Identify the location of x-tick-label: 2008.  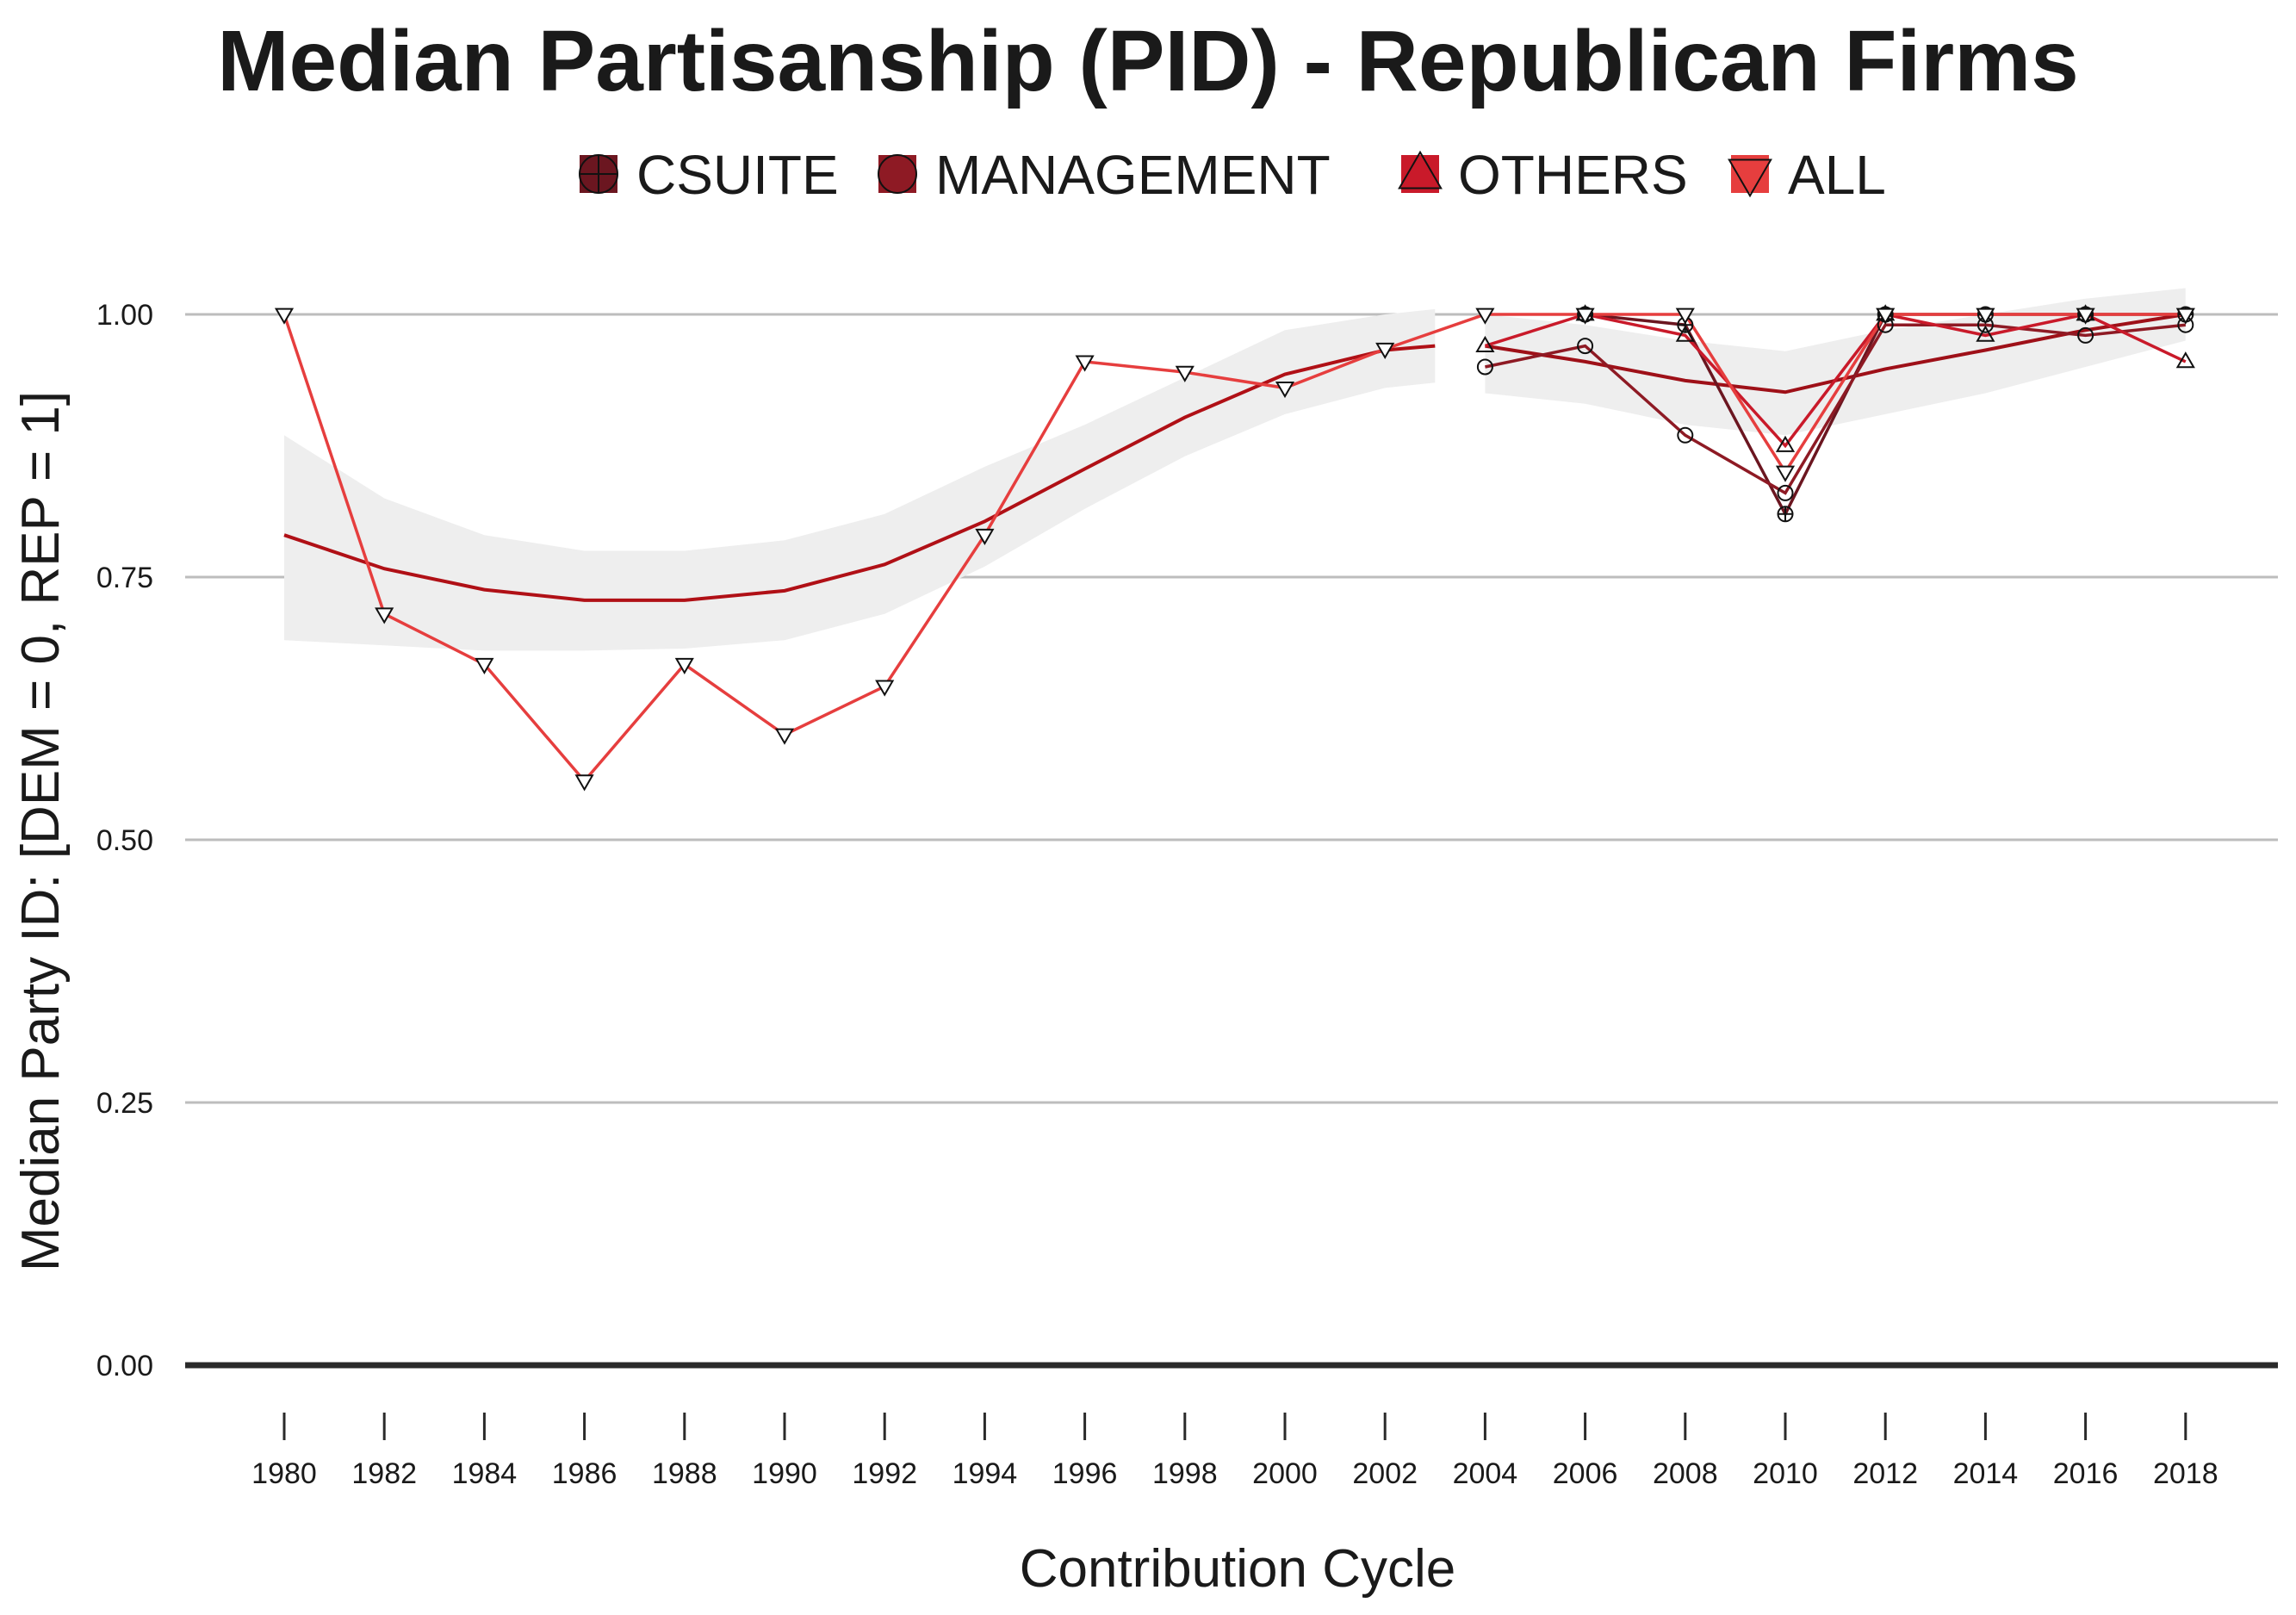
(1685, 1473).